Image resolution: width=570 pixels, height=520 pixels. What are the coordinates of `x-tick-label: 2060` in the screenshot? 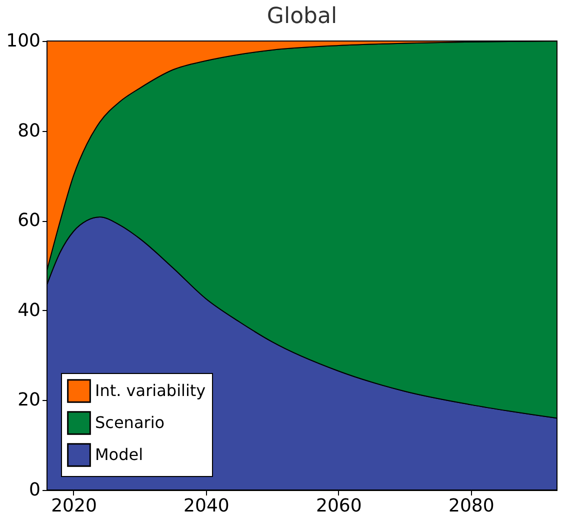 It's located at (339, 506).